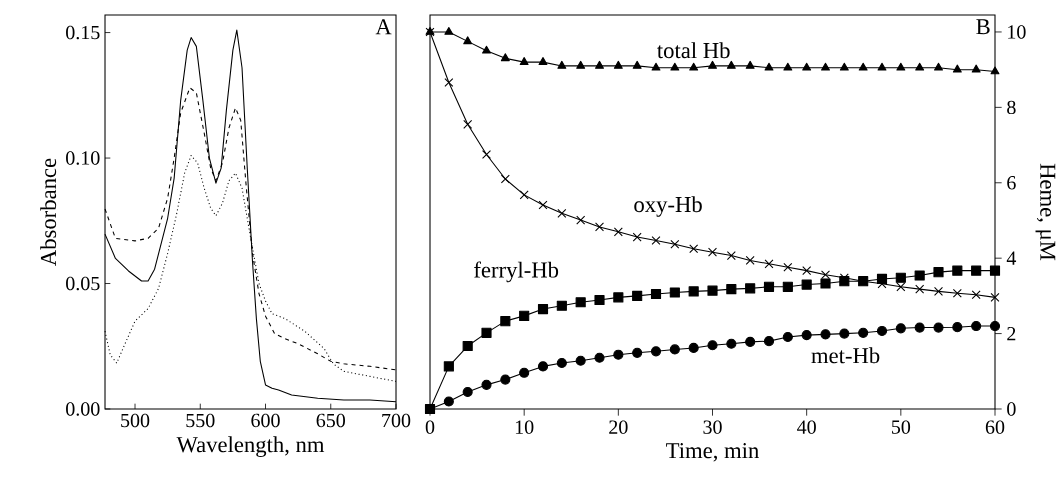  I want to click on y-tick-label: 0.10, so click(83, 158).